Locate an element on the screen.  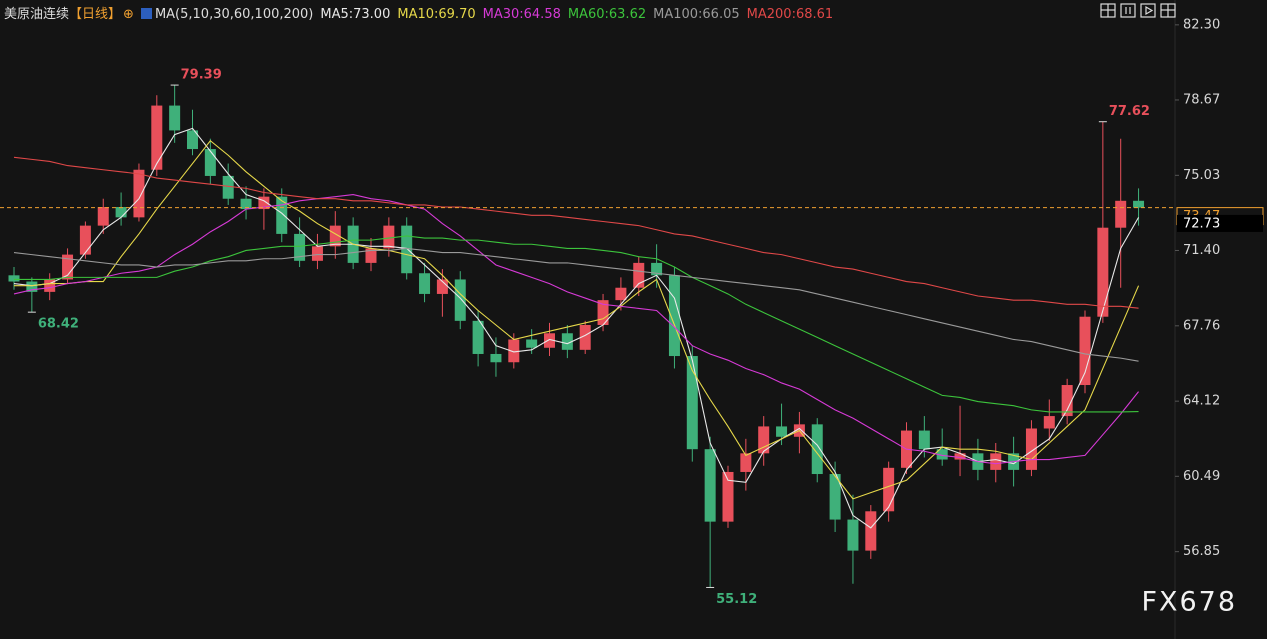
legend-item: MA10:69.70 is located at coordinates (436, 14).